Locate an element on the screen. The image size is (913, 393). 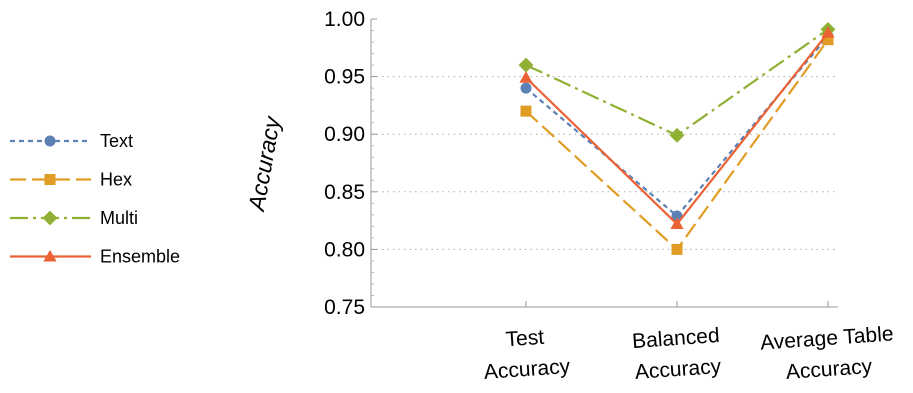
legend-label: Hex is located at coordinates (116, 180).